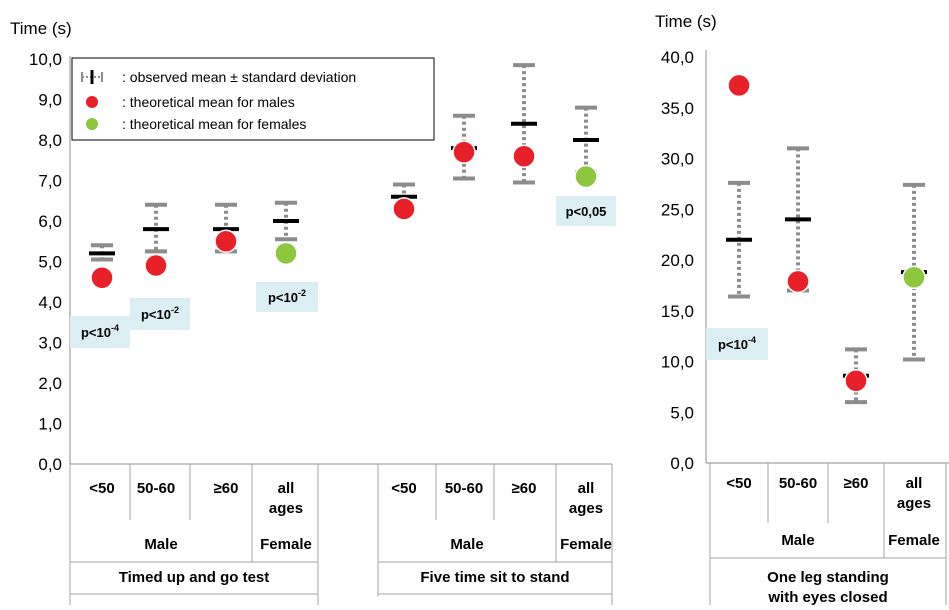 This screenshot has width=949, height=610. Describe the element at coordinates (494, 577) in the screenshot. I see `test-label: Five time sit to stand` at that location.